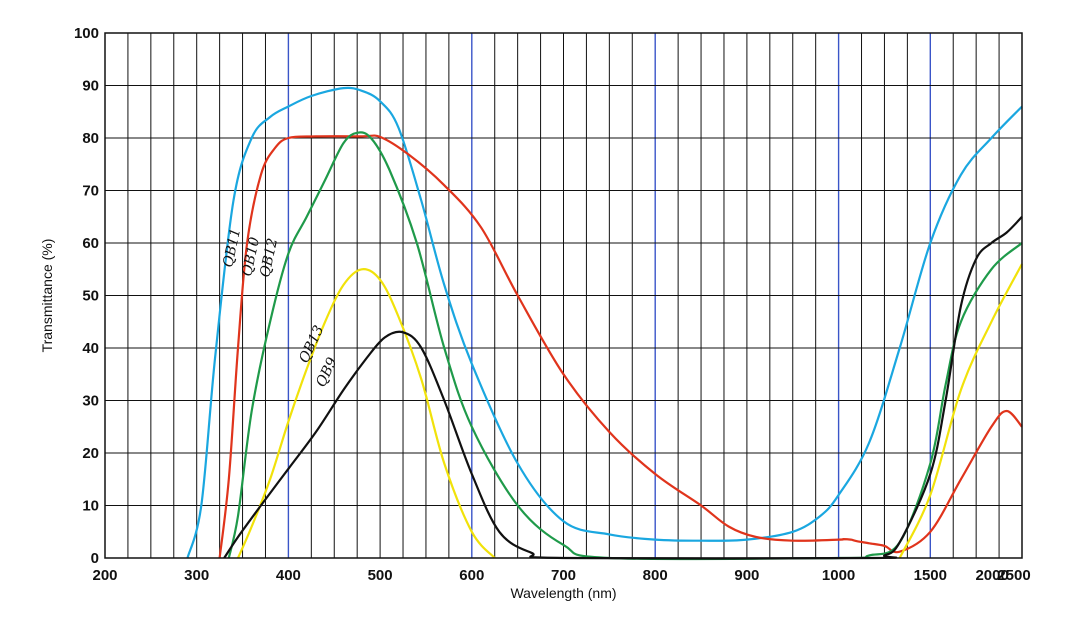 This screenshot has height=624, width=1072. Describe the element at coordinates (86, 33) in the screenshot. I see `y-tick-label: 100` at that location.